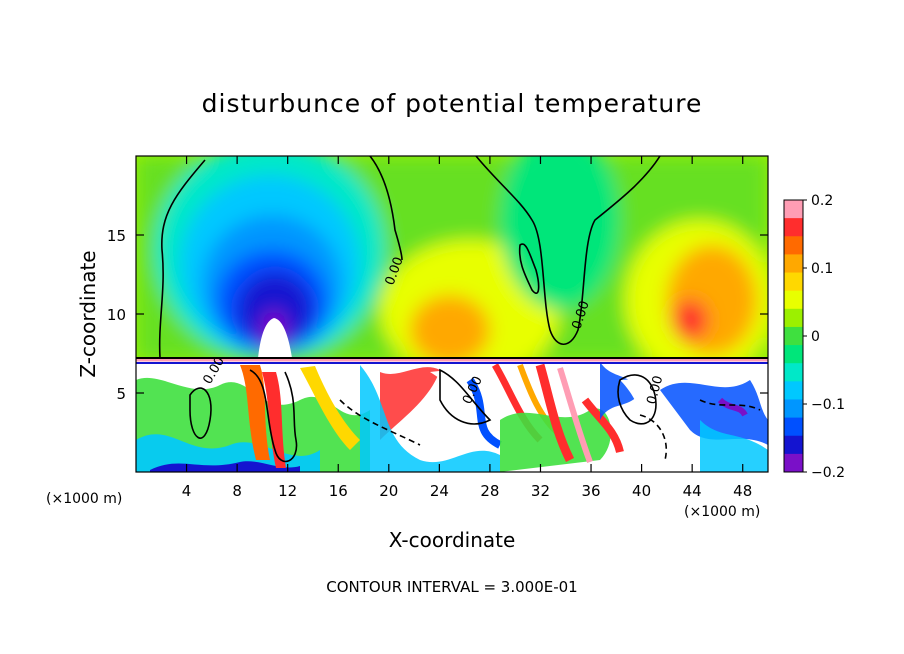 This screenshot has height=654, width=904. What do you see at coordinates (742, 491) in the screenshot?
I see `x-tick-label: 48` at bounding box center [742, 491].